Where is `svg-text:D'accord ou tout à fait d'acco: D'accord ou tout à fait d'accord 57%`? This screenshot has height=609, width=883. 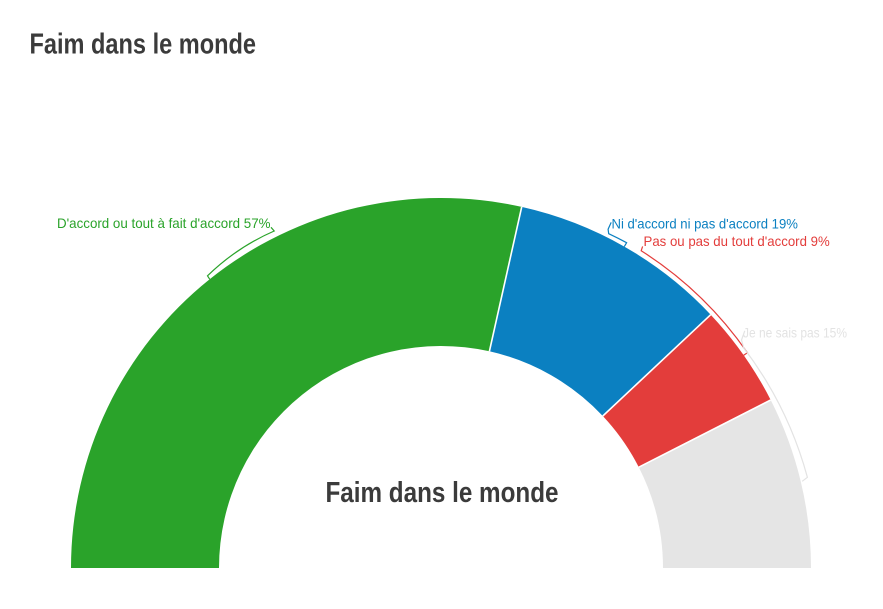 svg-text:D'accord ou tout à fait d'acco: D'accord ou tout à fait d'accord 57% is located at coordinates (164, 223).